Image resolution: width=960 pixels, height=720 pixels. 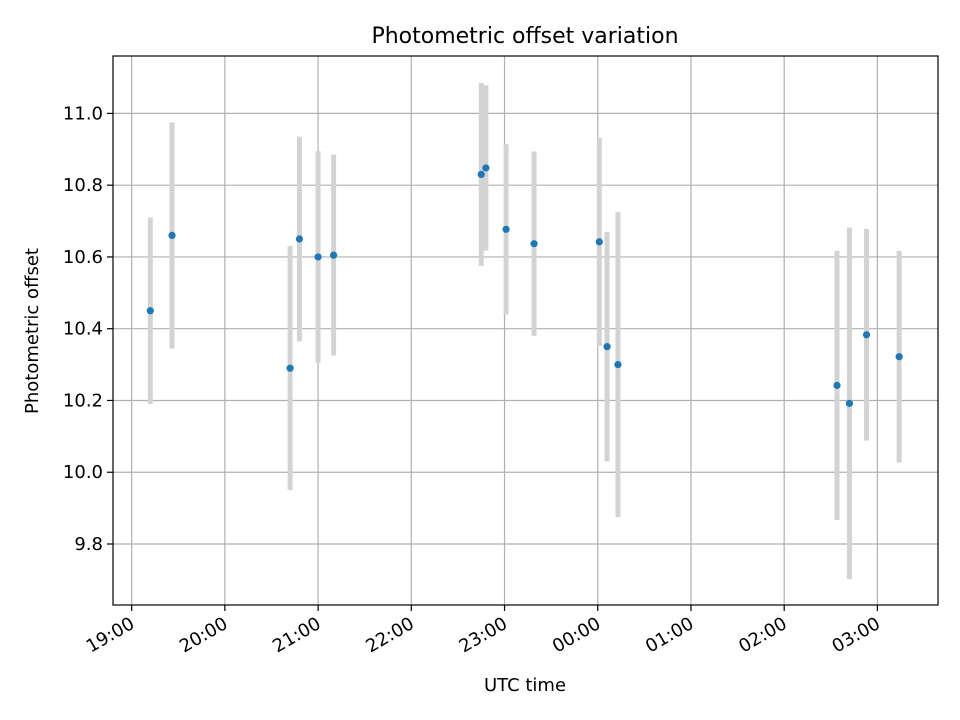 I want to click on x-tick-label: 03:00, so click(x=855, y=635).